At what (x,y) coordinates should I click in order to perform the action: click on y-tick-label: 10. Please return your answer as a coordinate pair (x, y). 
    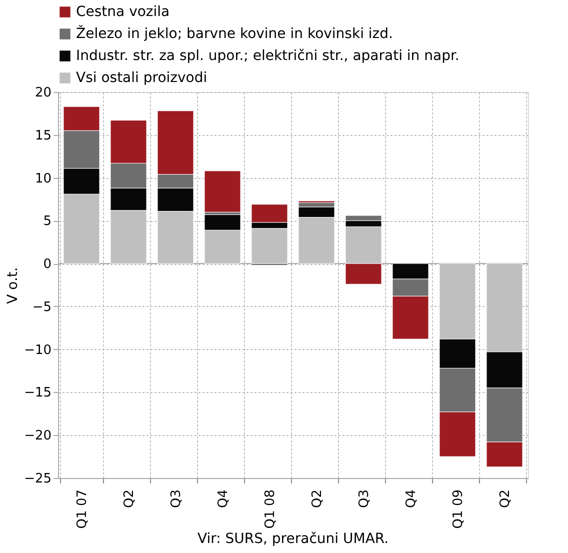
    Looking at the image, I should click on (43, 178).